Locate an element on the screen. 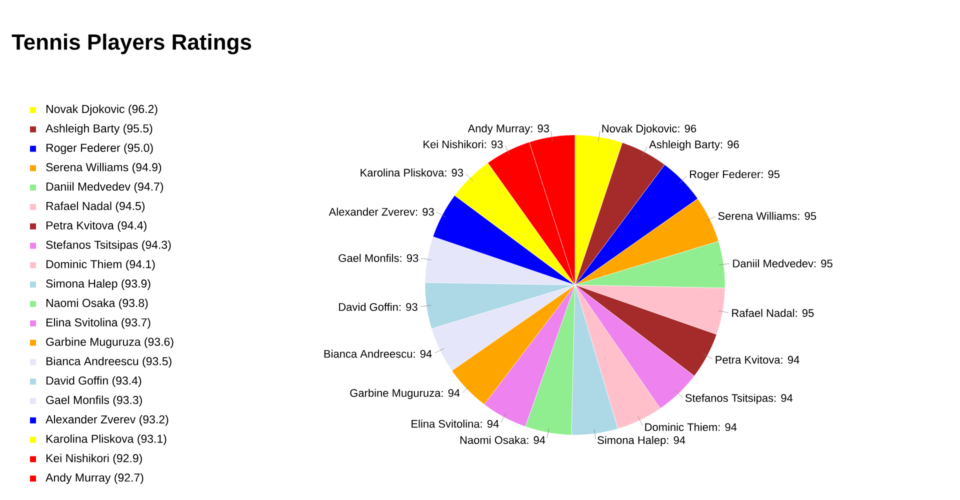 The width and height of the screenshot is (960, 500). data-label: Alexander Zverev: 93 is located at coordinates (381, 212).